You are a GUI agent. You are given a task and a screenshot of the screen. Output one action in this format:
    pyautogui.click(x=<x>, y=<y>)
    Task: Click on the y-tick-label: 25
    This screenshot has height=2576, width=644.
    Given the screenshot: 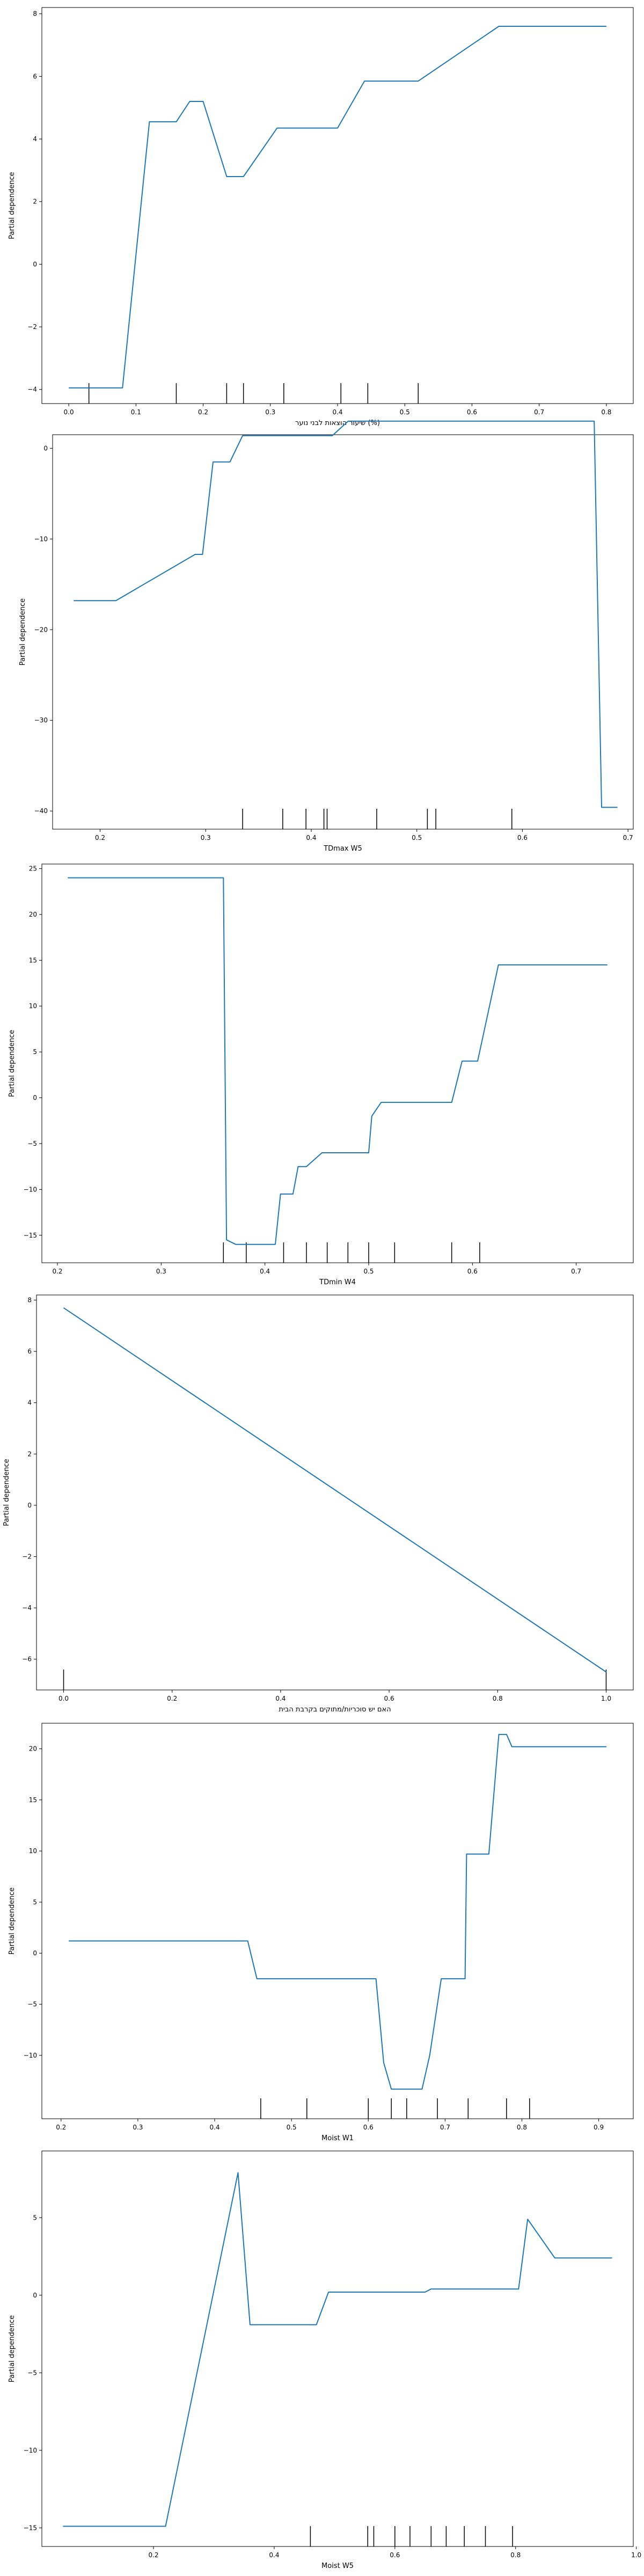 What is the action you would take?
    pyautogui.click(x=33, y=869)
    